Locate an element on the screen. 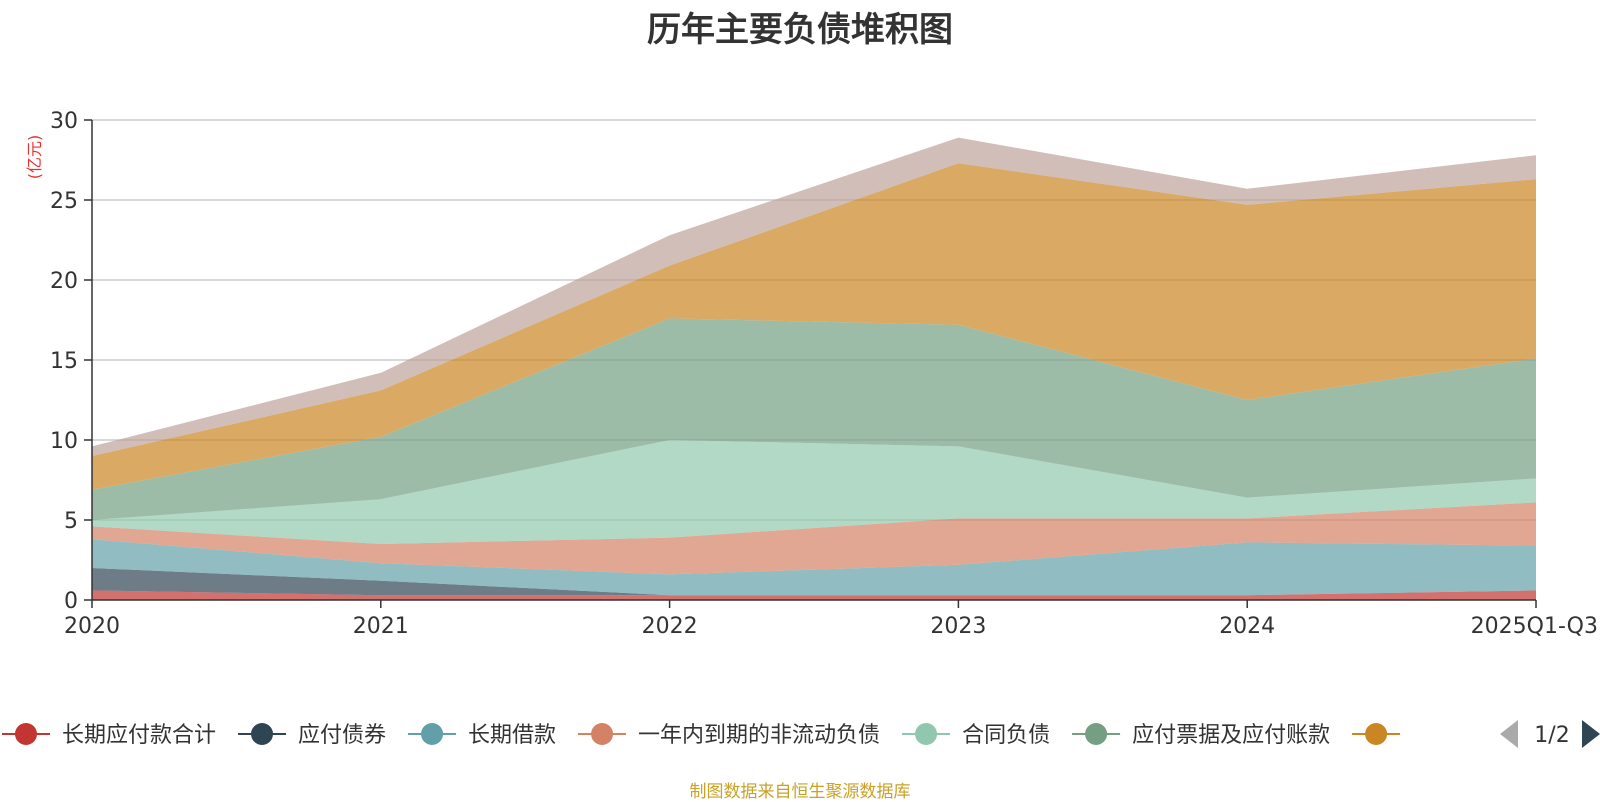  legend-label: 应付票据及应付账款 is located at coordinates (1231, 735).